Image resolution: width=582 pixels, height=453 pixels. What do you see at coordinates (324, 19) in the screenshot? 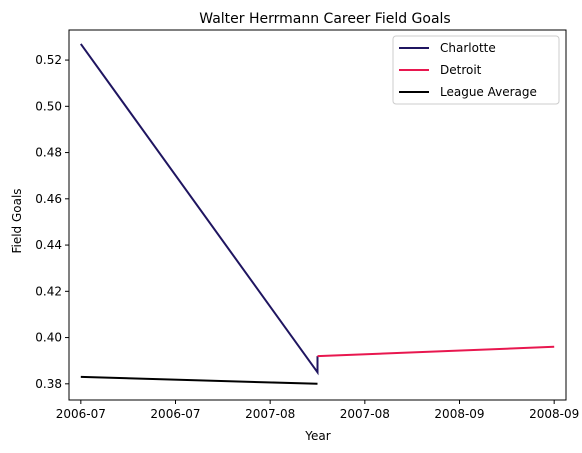
I see `chart-title: Walter Herrmann Career Field Goals` at bounding box center [324, 19].